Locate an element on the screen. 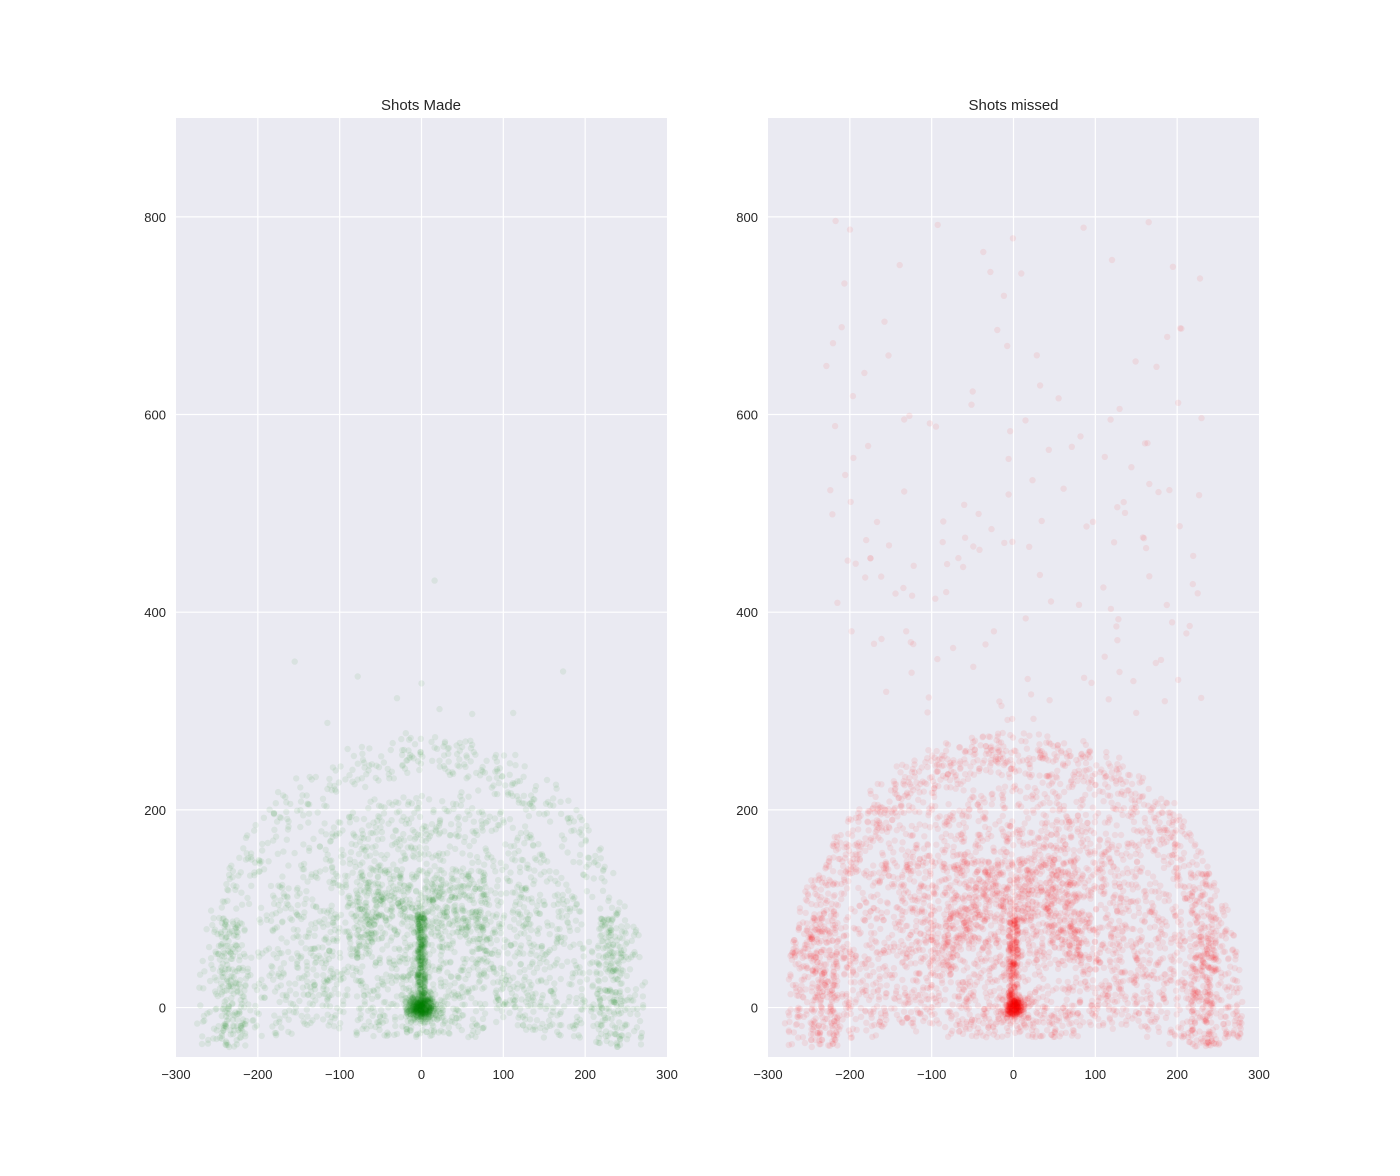  x-tick-label: 0 is located at coordinates (421, 1074).